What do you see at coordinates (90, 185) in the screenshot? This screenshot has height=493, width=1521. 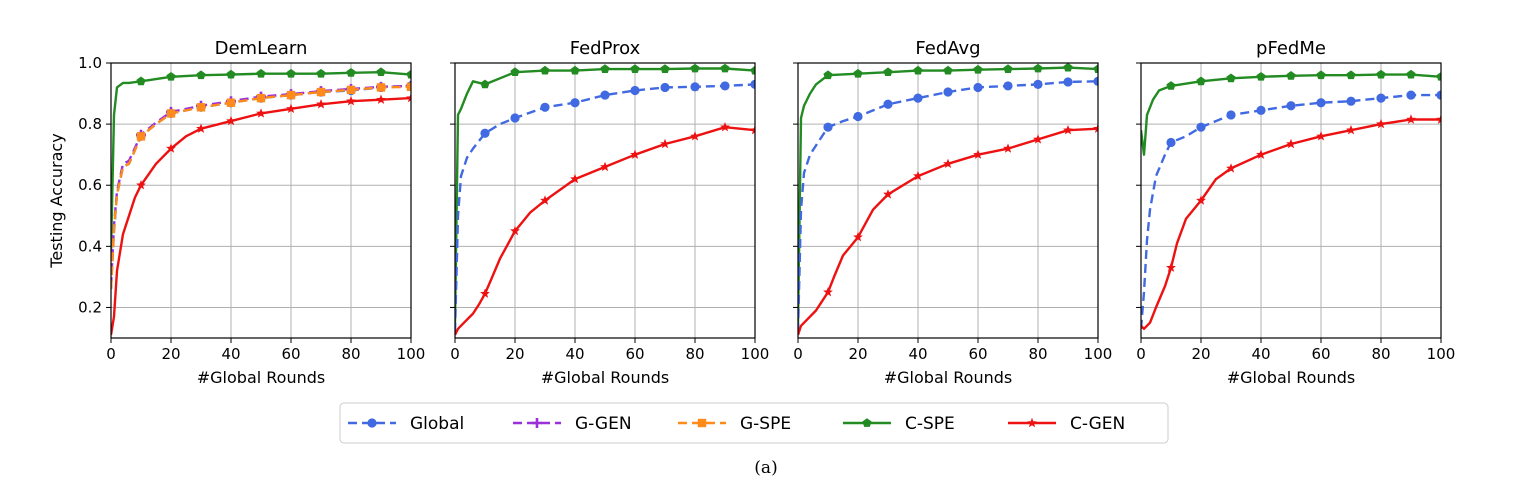 I see `y-tick-label: 0.6` at bounding box center [90, 185].